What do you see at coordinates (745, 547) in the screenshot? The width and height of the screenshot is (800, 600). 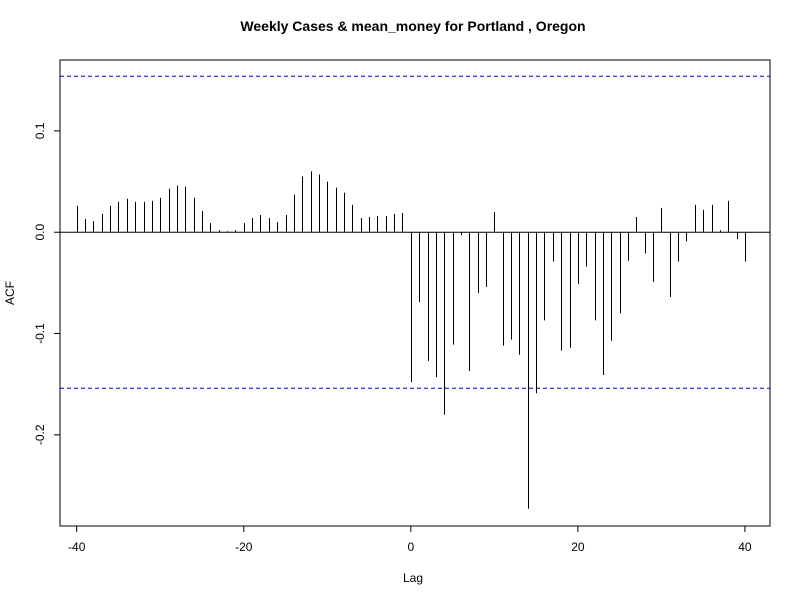 I see `x-tick-label: 40` at bounding box center [745, 547].